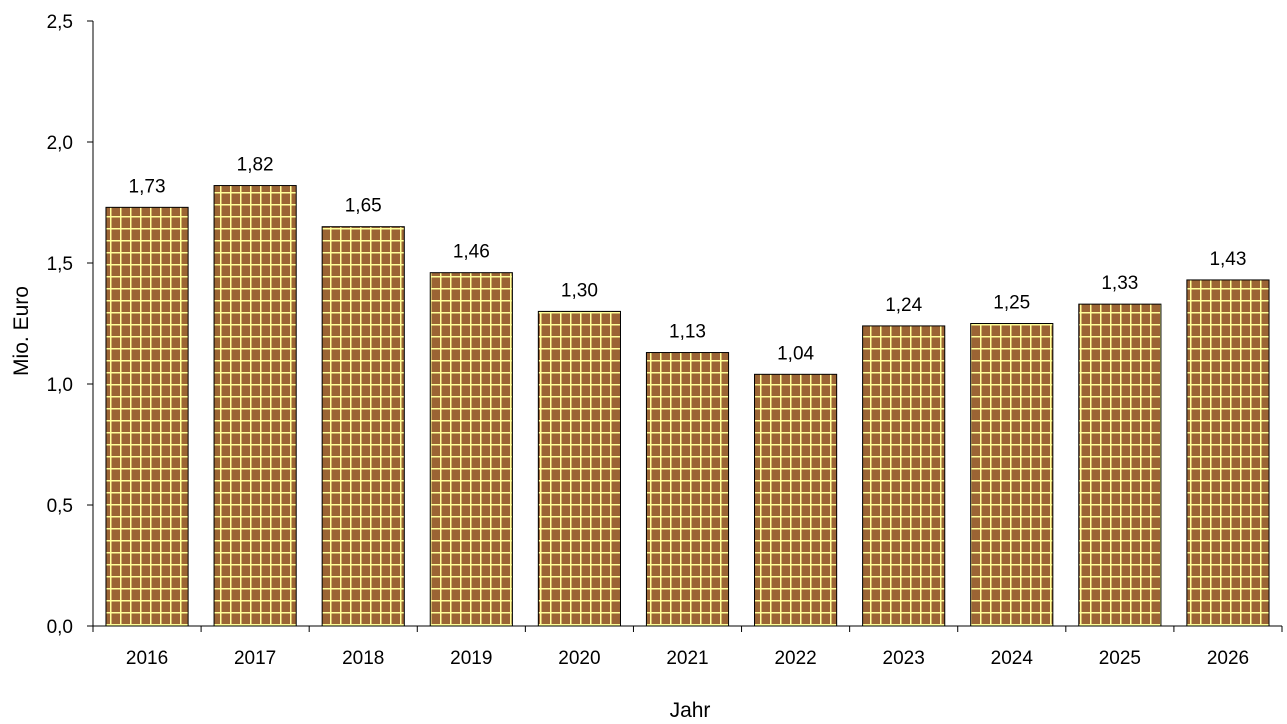 The height and width of the screenshot is (724, 1287). Describe the element at coordinates (60, 506) in the screenshot. I see `y-tick-label: 0,5` at that location.